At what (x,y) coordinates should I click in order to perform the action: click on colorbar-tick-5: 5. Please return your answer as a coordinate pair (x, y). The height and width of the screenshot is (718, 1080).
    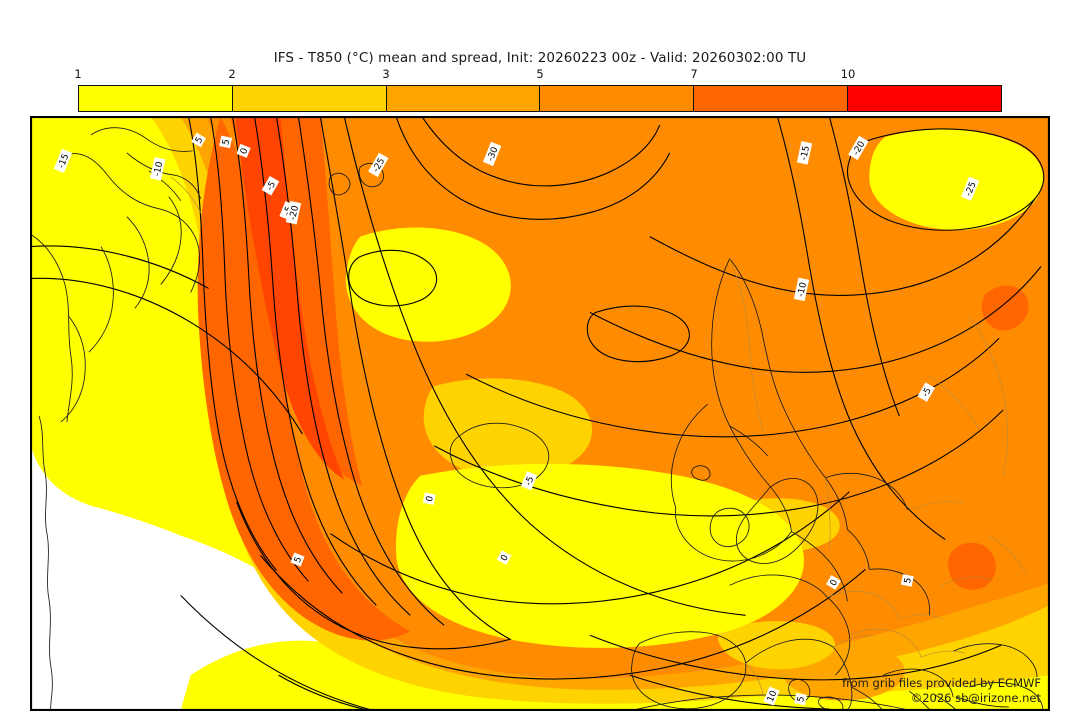
    Looking at the image, I should click on (540, 74).